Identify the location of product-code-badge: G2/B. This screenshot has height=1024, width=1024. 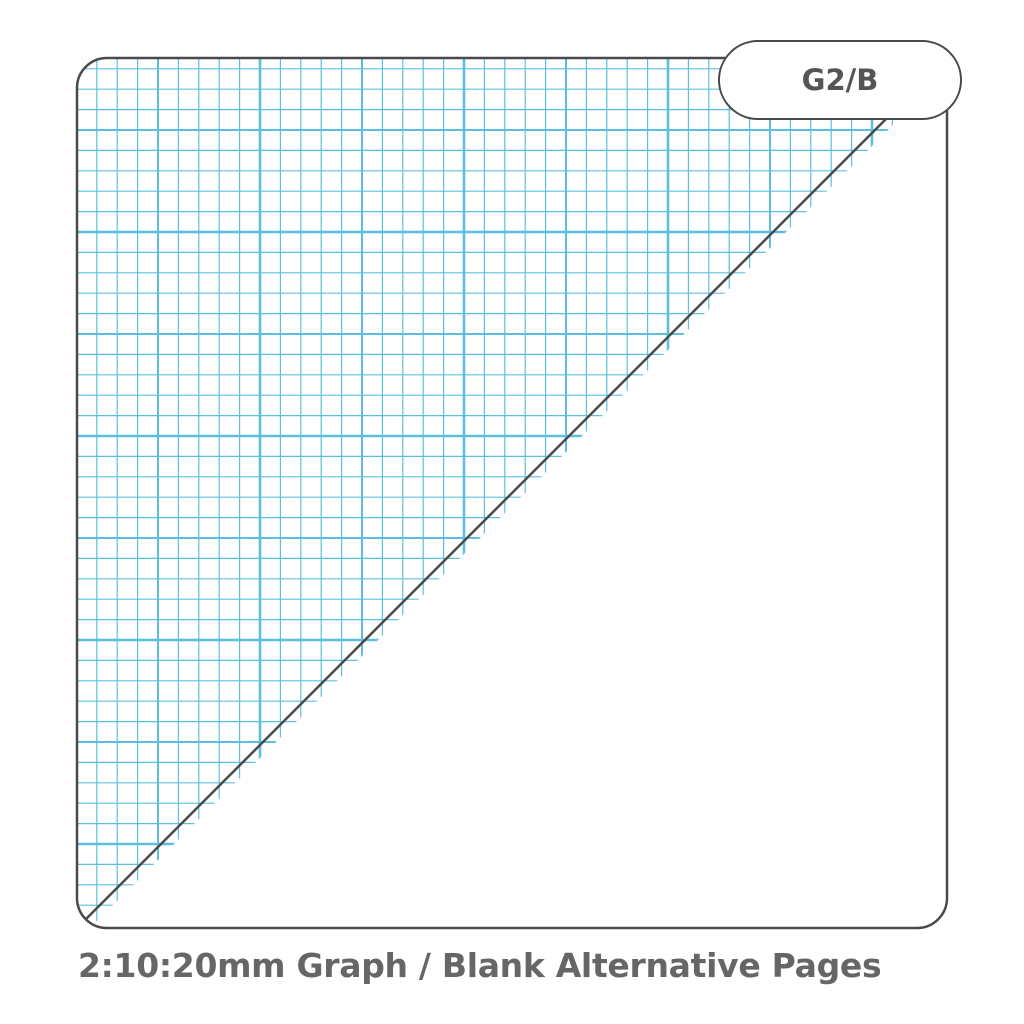
(840, 80).